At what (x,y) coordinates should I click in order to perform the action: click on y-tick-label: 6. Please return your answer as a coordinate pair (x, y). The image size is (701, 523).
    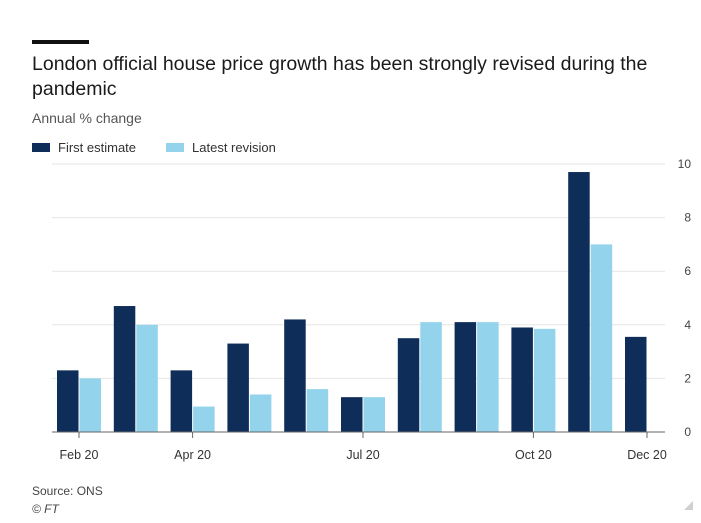
    Looking at the image, I should click on (687, 271).